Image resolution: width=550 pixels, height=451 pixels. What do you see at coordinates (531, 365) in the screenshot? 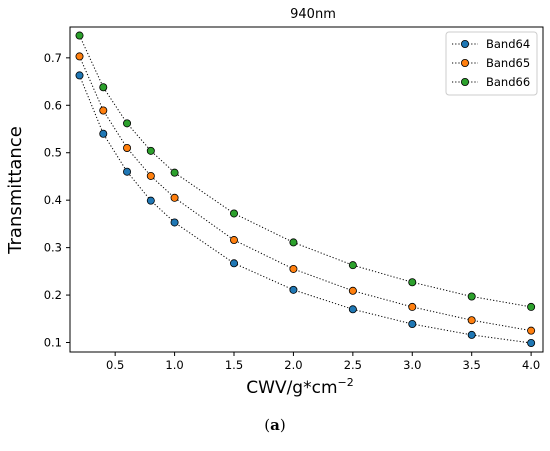
I see `x-tick-label: 4.0` at bounding box center [531, 365].